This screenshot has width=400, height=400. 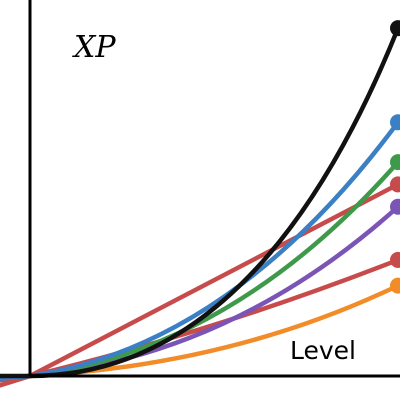 I want to click on point-layer, so click(x=395, y=157).